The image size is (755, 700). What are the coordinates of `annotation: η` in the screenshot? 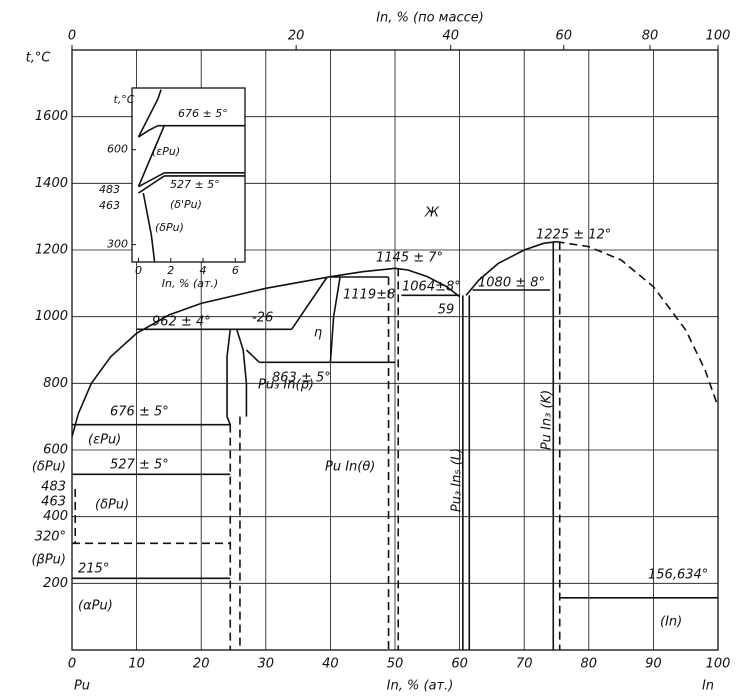 It's located at (318, 333).